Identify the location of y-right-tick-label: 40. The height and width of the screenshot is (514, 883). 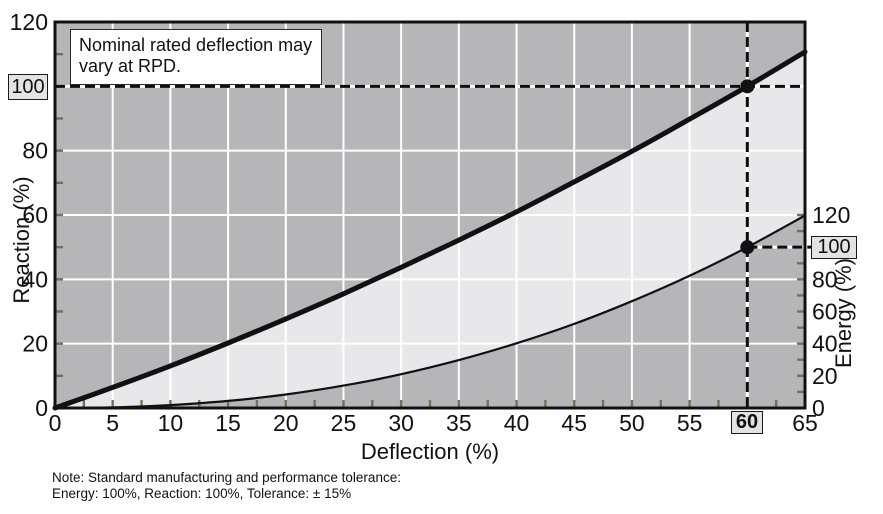
(825, 344).